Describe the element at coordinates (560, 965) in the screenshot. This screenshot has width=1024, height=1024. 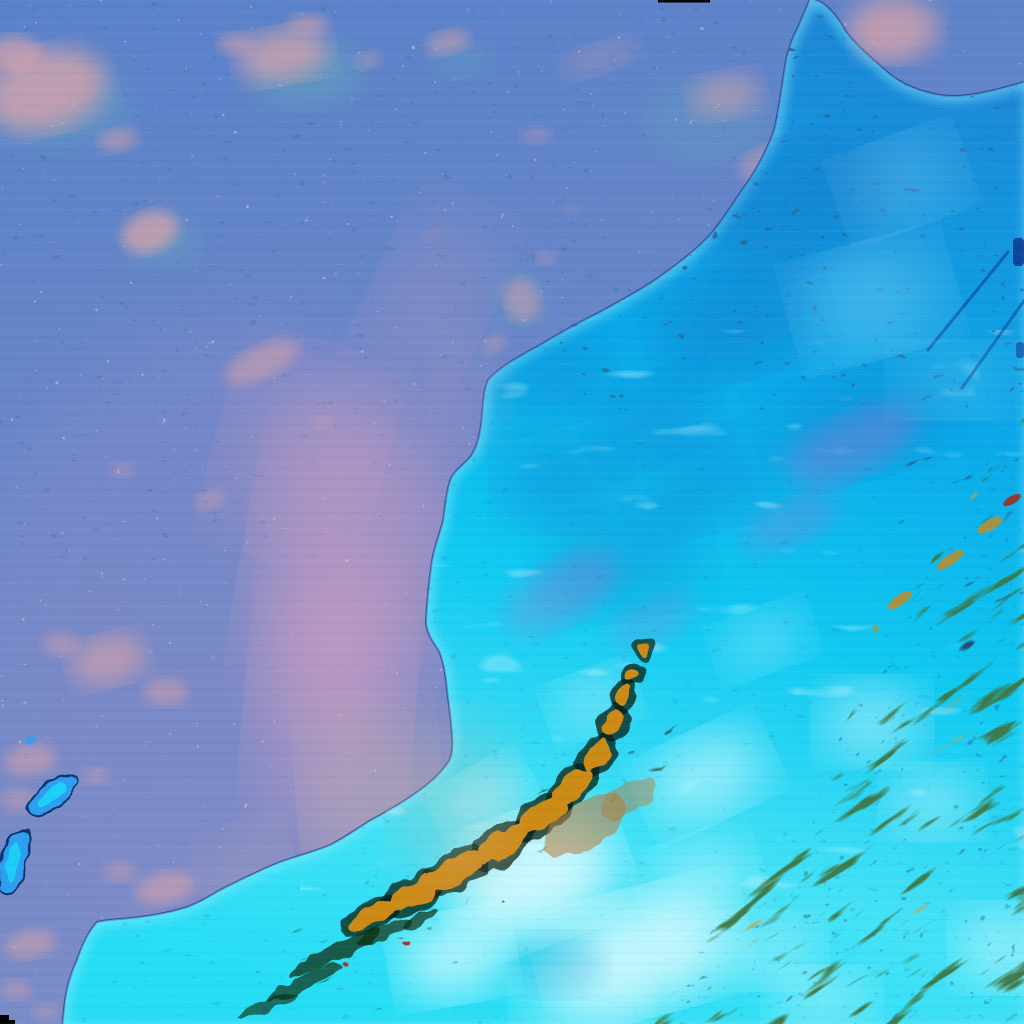
I see `slate-cloud-shadow` at that location.